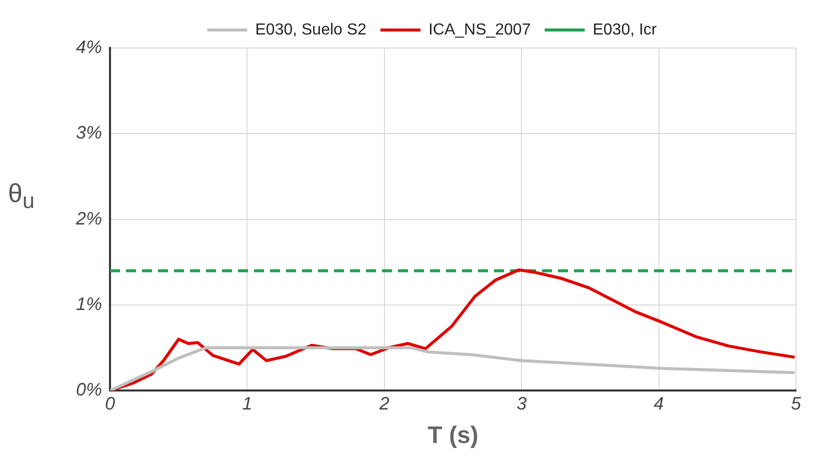  Describe the element at coordinates (479, 29) in the screenshot. I see `legend-label: ICA_NS_2007` at that location.